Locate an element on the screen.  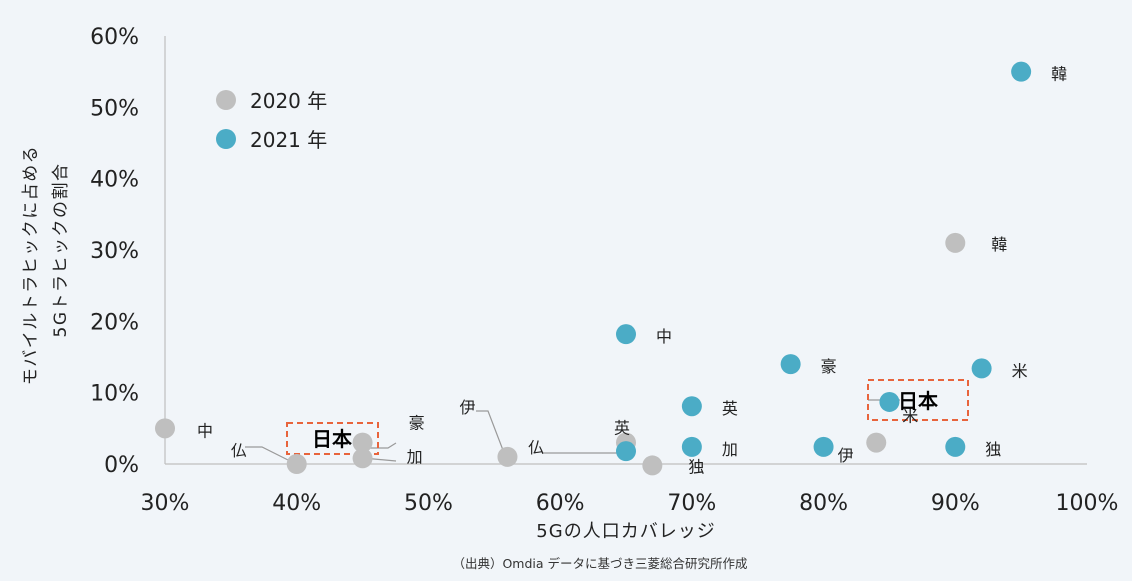
x-tick-label: 80% is located at coordinates (823, 503).